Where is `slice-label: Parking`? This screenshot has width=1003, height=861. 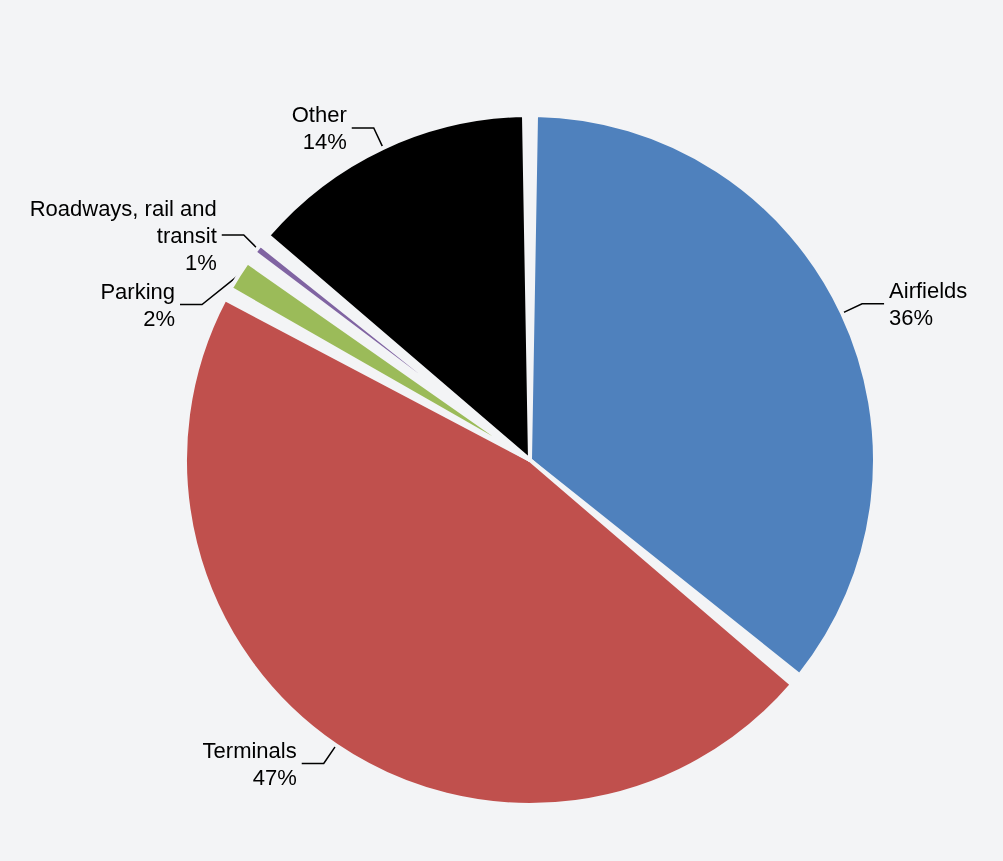
slice-label: Parking is located at coordinates (138, 291).